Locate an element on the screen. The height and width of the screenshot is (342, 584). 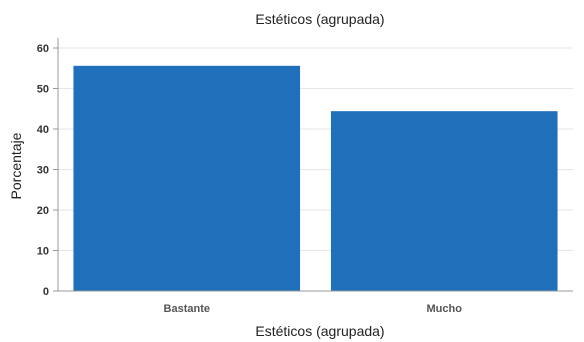
y-tick-label: 40 is located at coordinates (43, 130).